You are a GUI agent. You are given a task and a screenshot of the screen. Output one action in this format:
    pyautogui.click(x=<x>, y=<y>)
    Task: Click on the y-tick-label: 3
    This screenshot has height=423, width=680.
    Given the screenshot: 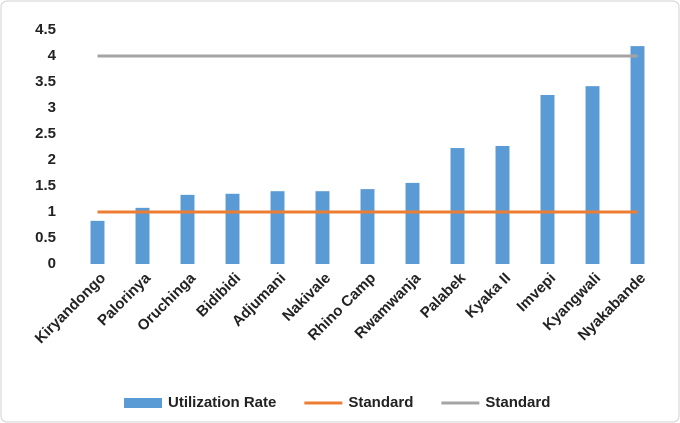 What is the action you would take?
    pyautogui.click(x=52, y=107)
    